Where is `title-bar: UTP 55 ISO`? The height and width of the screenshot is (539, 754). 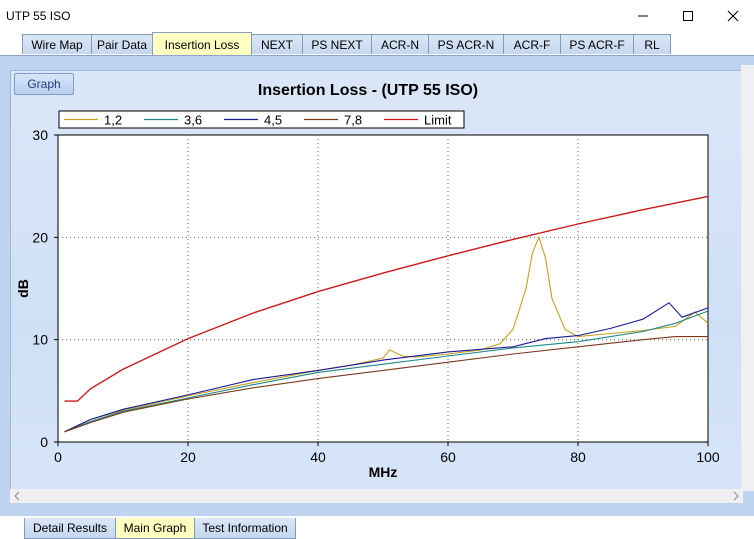
title-bar: UTP 55 ISO is located at coordinates (377, 16).